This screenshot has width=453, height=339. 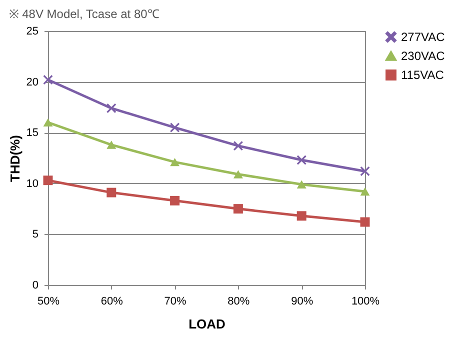 What do you see at coordinates (365, 302) in the screenshot?
I see `x-tick-label: 100%` at bounding box center [365, 302].